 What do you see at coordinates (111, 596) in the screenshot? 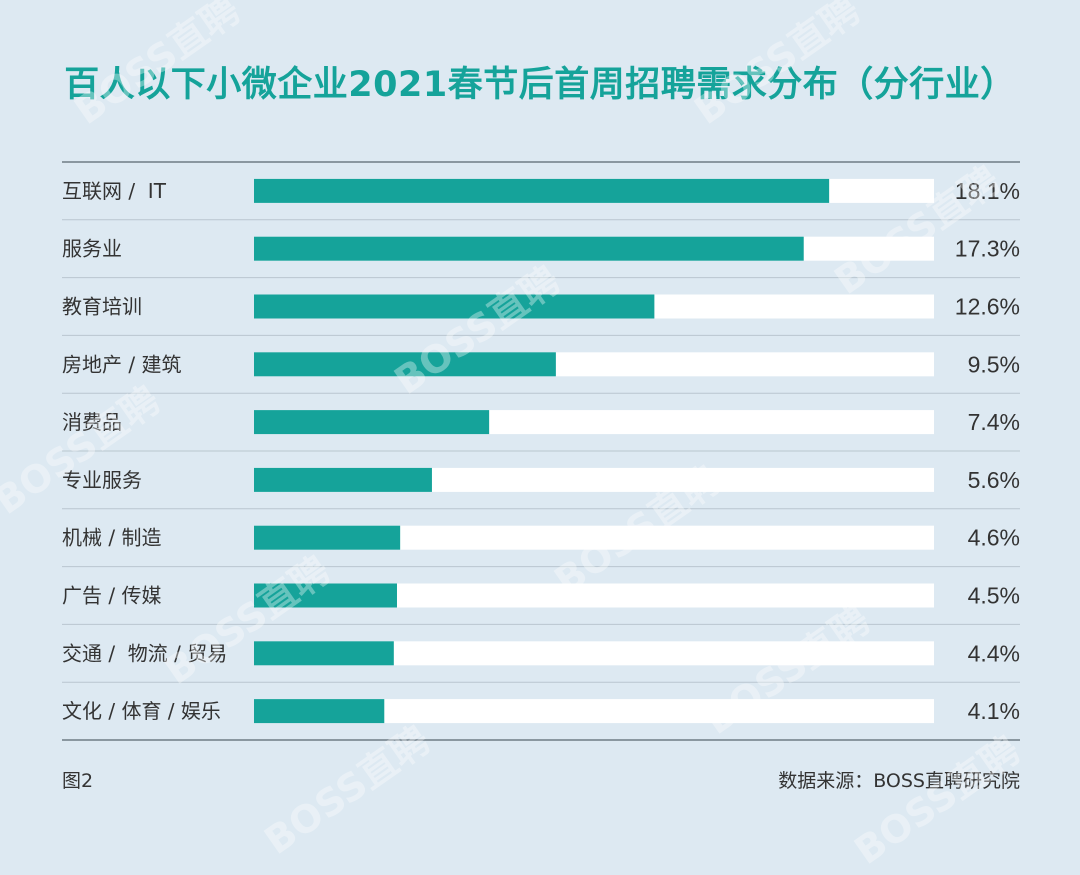
I see `category-label: 广告 / 传媒` at bounding box center [111, 596].